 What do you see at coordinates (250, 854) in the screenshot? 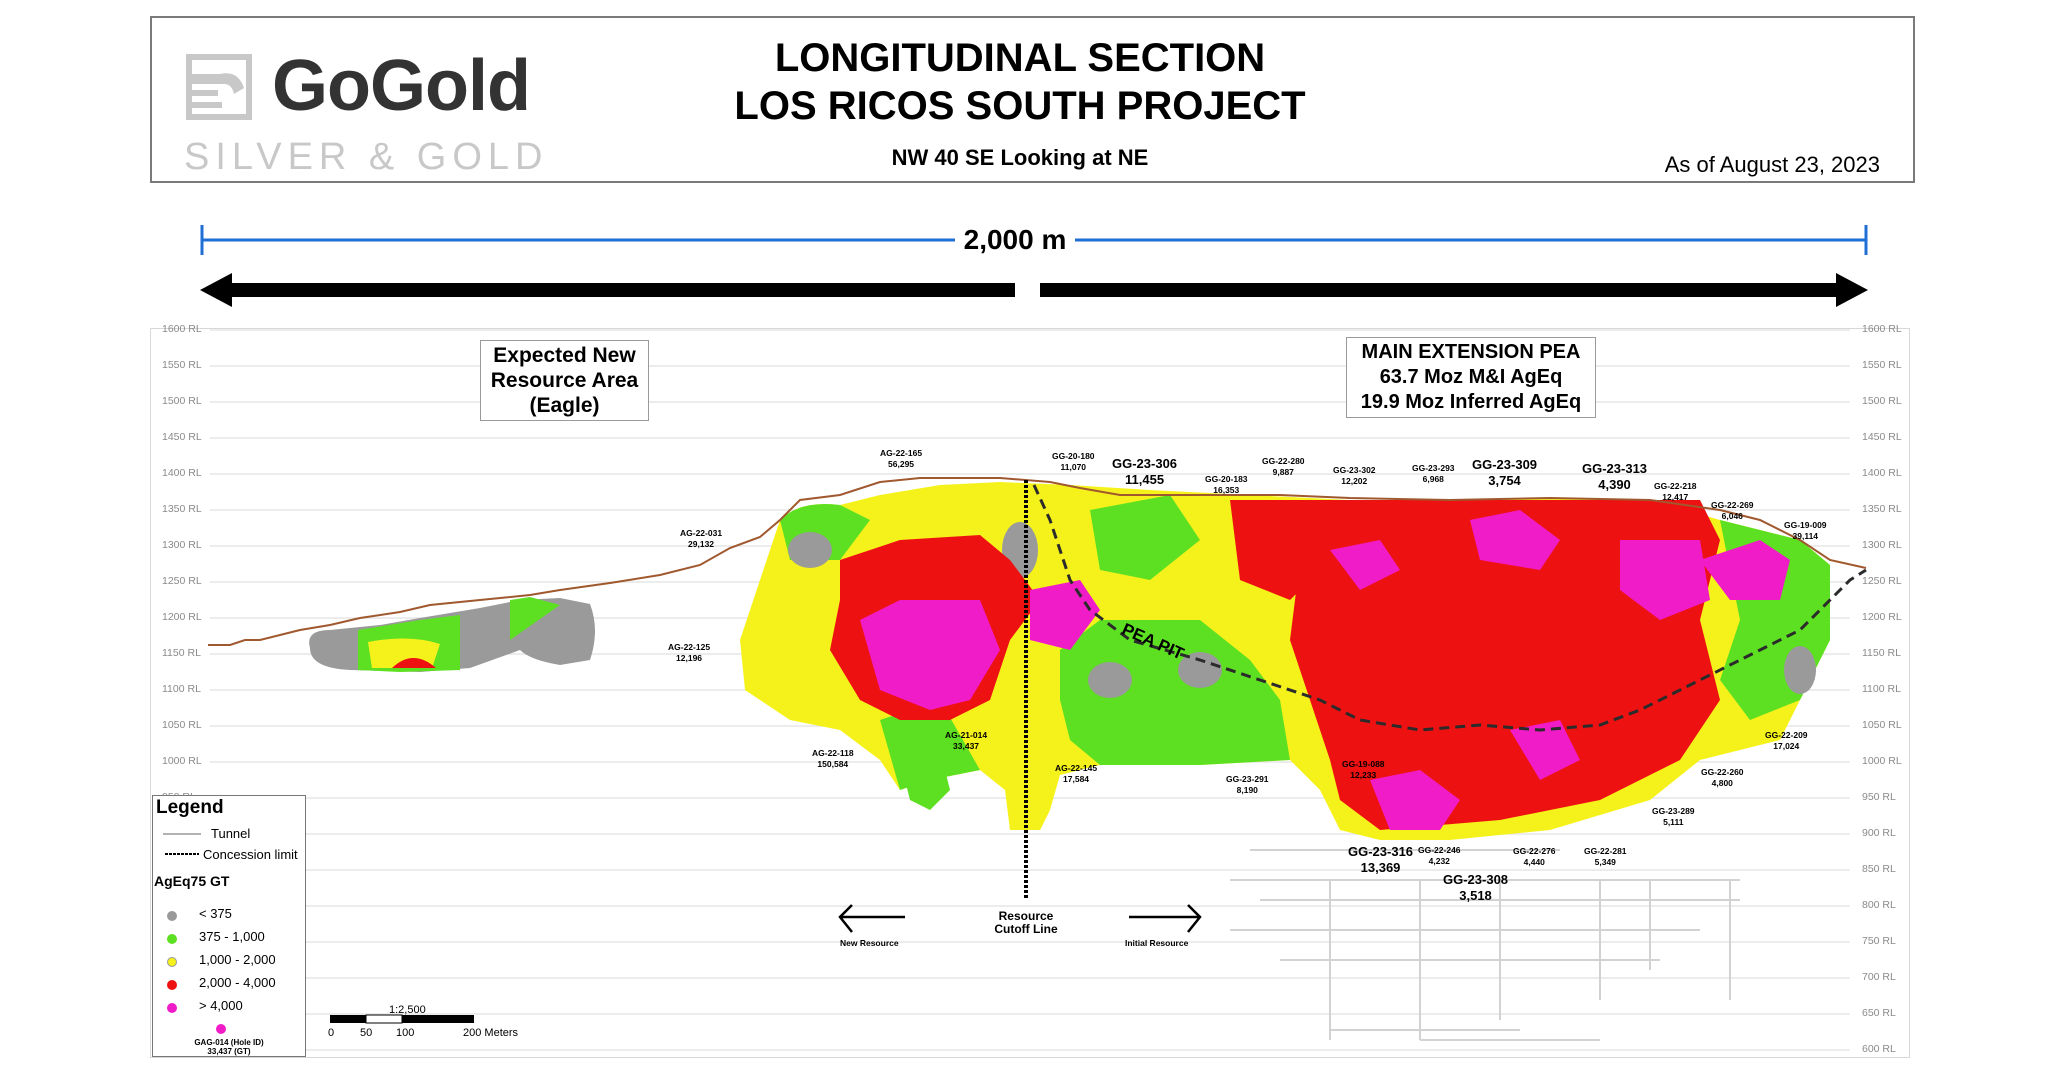
I see `legend-concession: Concession limit` at bounding box center [250, 854].